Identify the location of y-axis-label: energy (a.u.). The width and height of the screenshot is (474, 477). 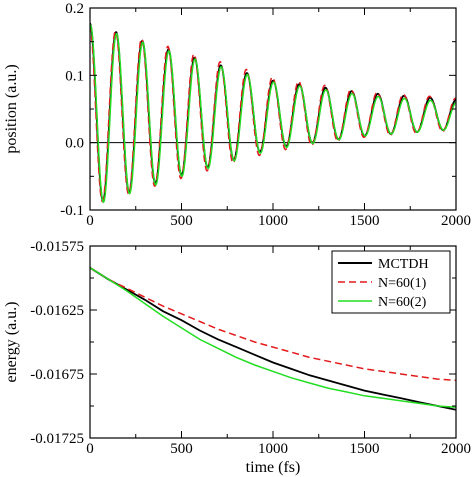
(11, 342).